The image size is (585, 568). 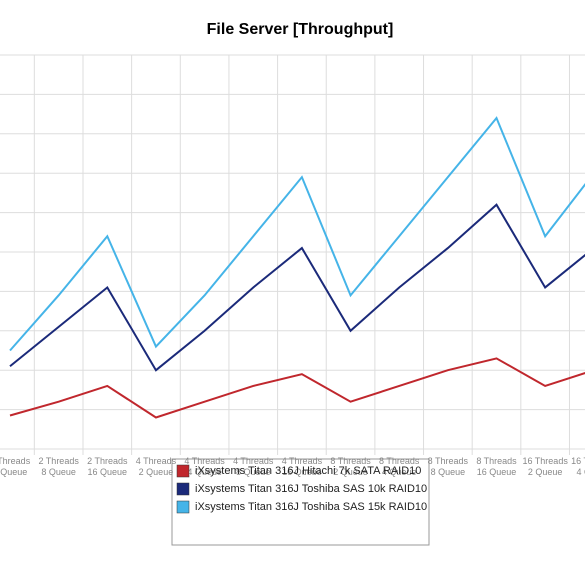 I want to click on x-tick-label: 2 Threads 8 Queue, so click(x=58, y=466).